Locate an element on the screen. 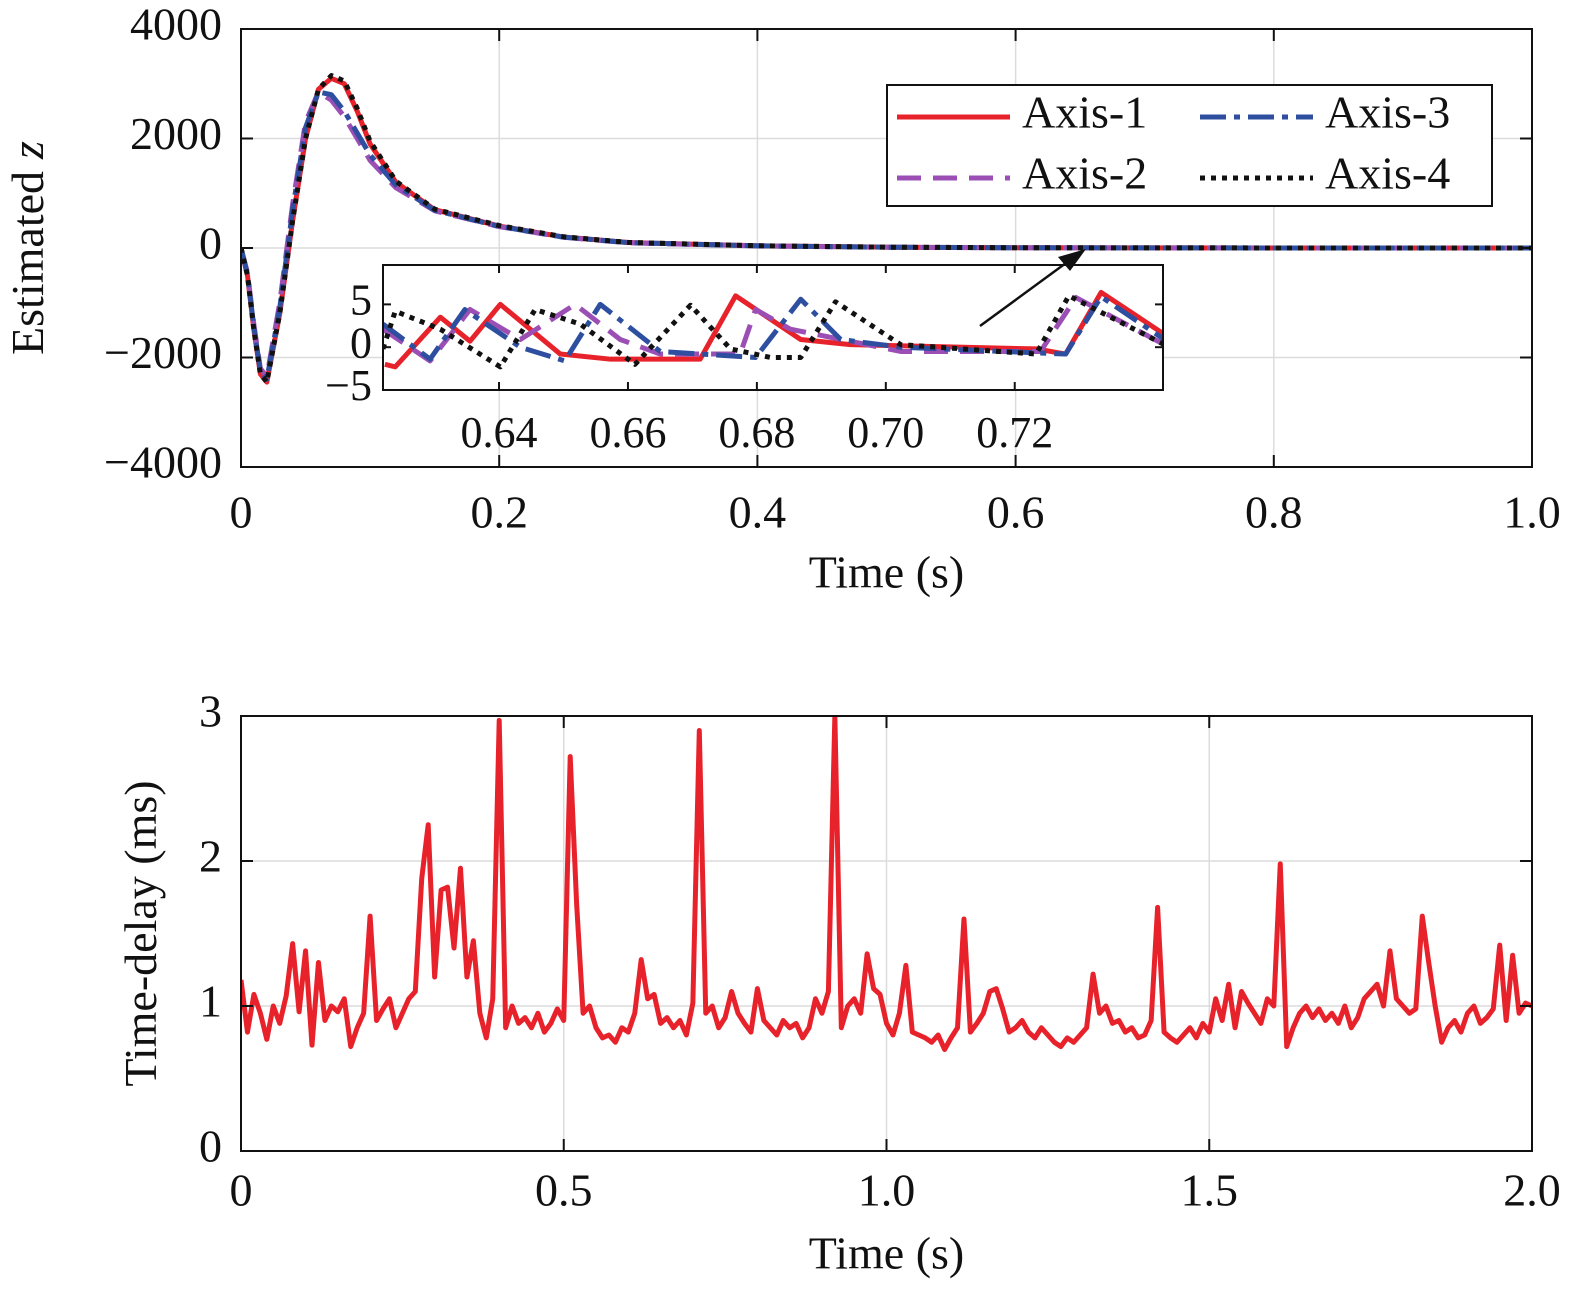 Image resolution: width=1575 pixels, height=1299 pixels. y-tick-label: 3 is located at coordinates (210, 711).